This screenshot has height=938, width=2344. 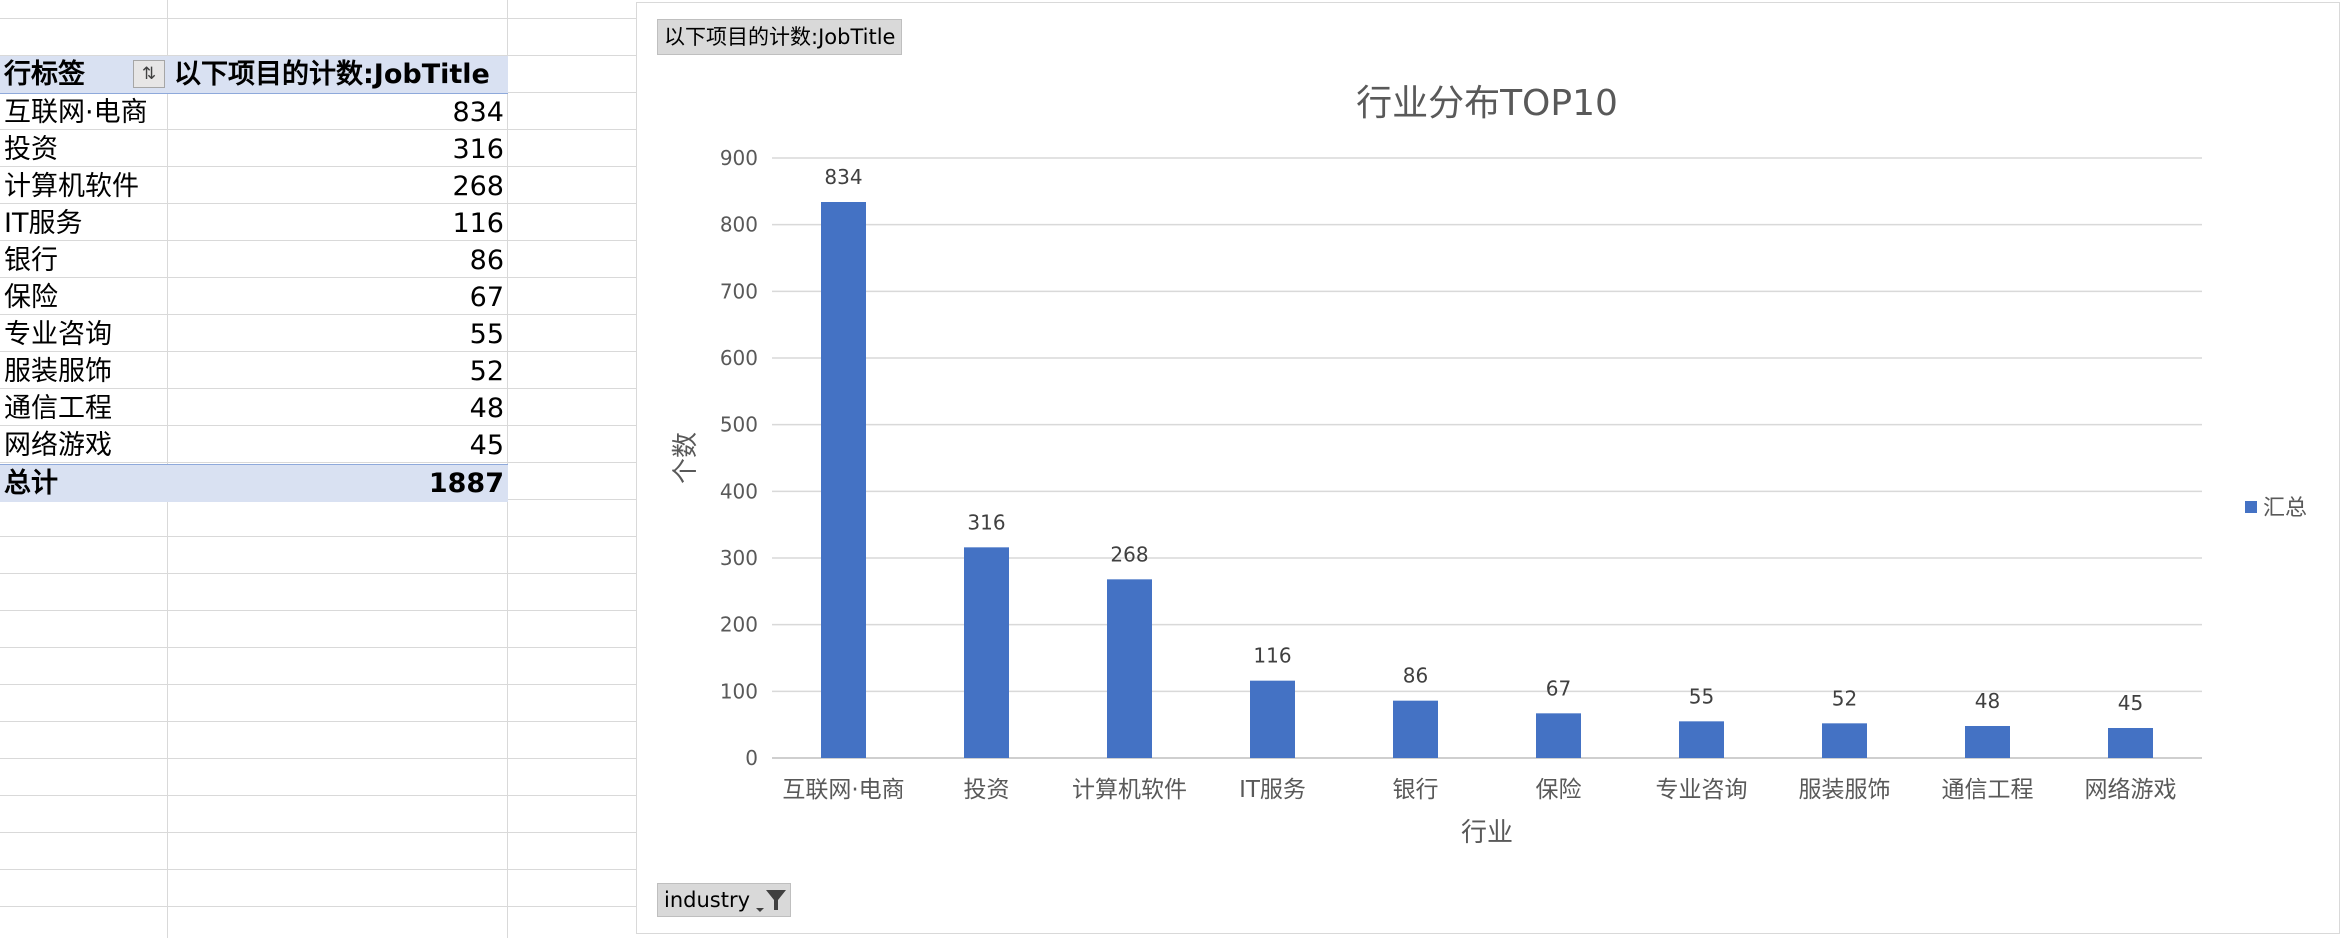 I want to click on pivot-row-label: IT服务, so click(x=43, y=223).